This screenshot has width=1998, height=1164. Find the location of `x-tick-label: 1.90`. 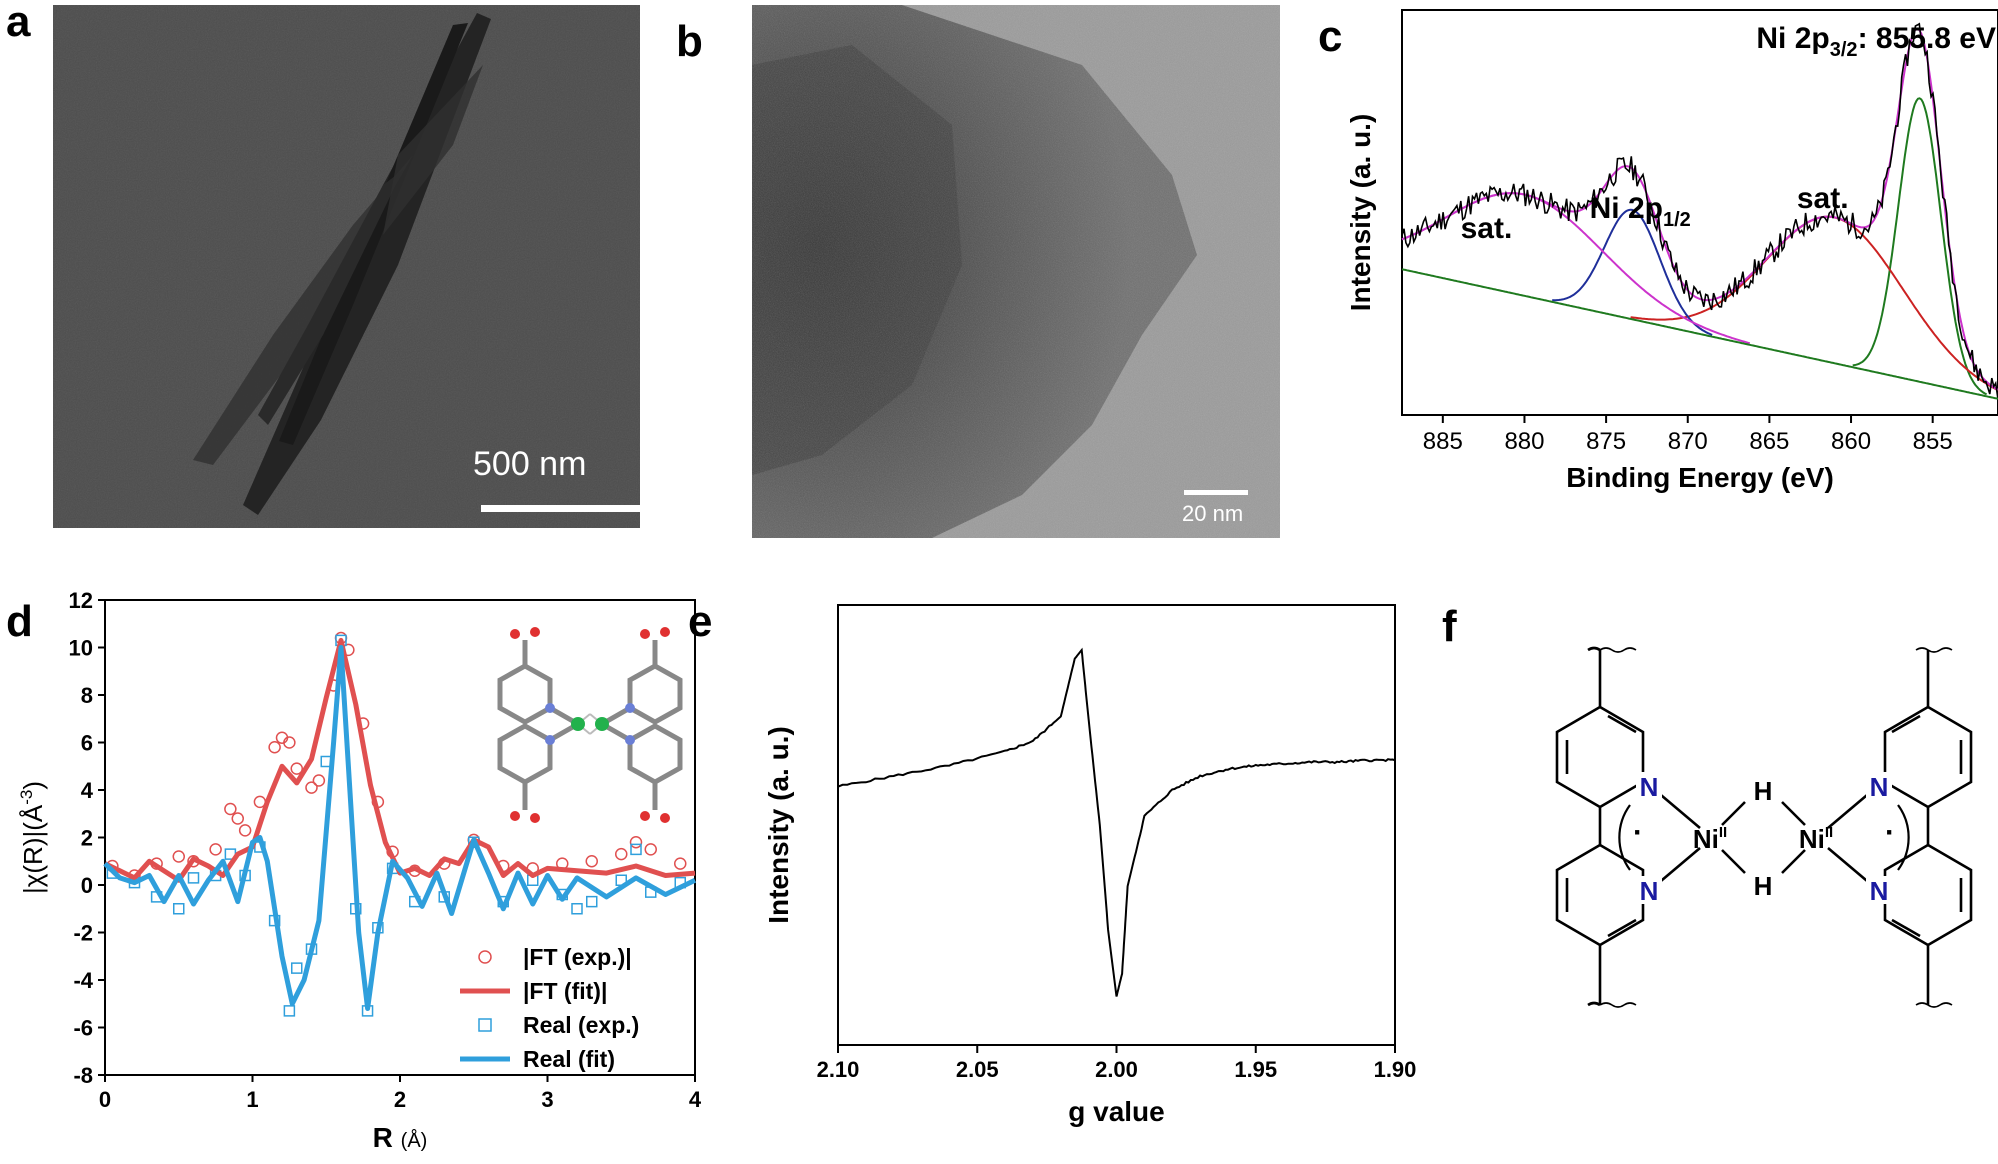

x-tick-label: 1.90 is located at coordinates (1395, 1069).